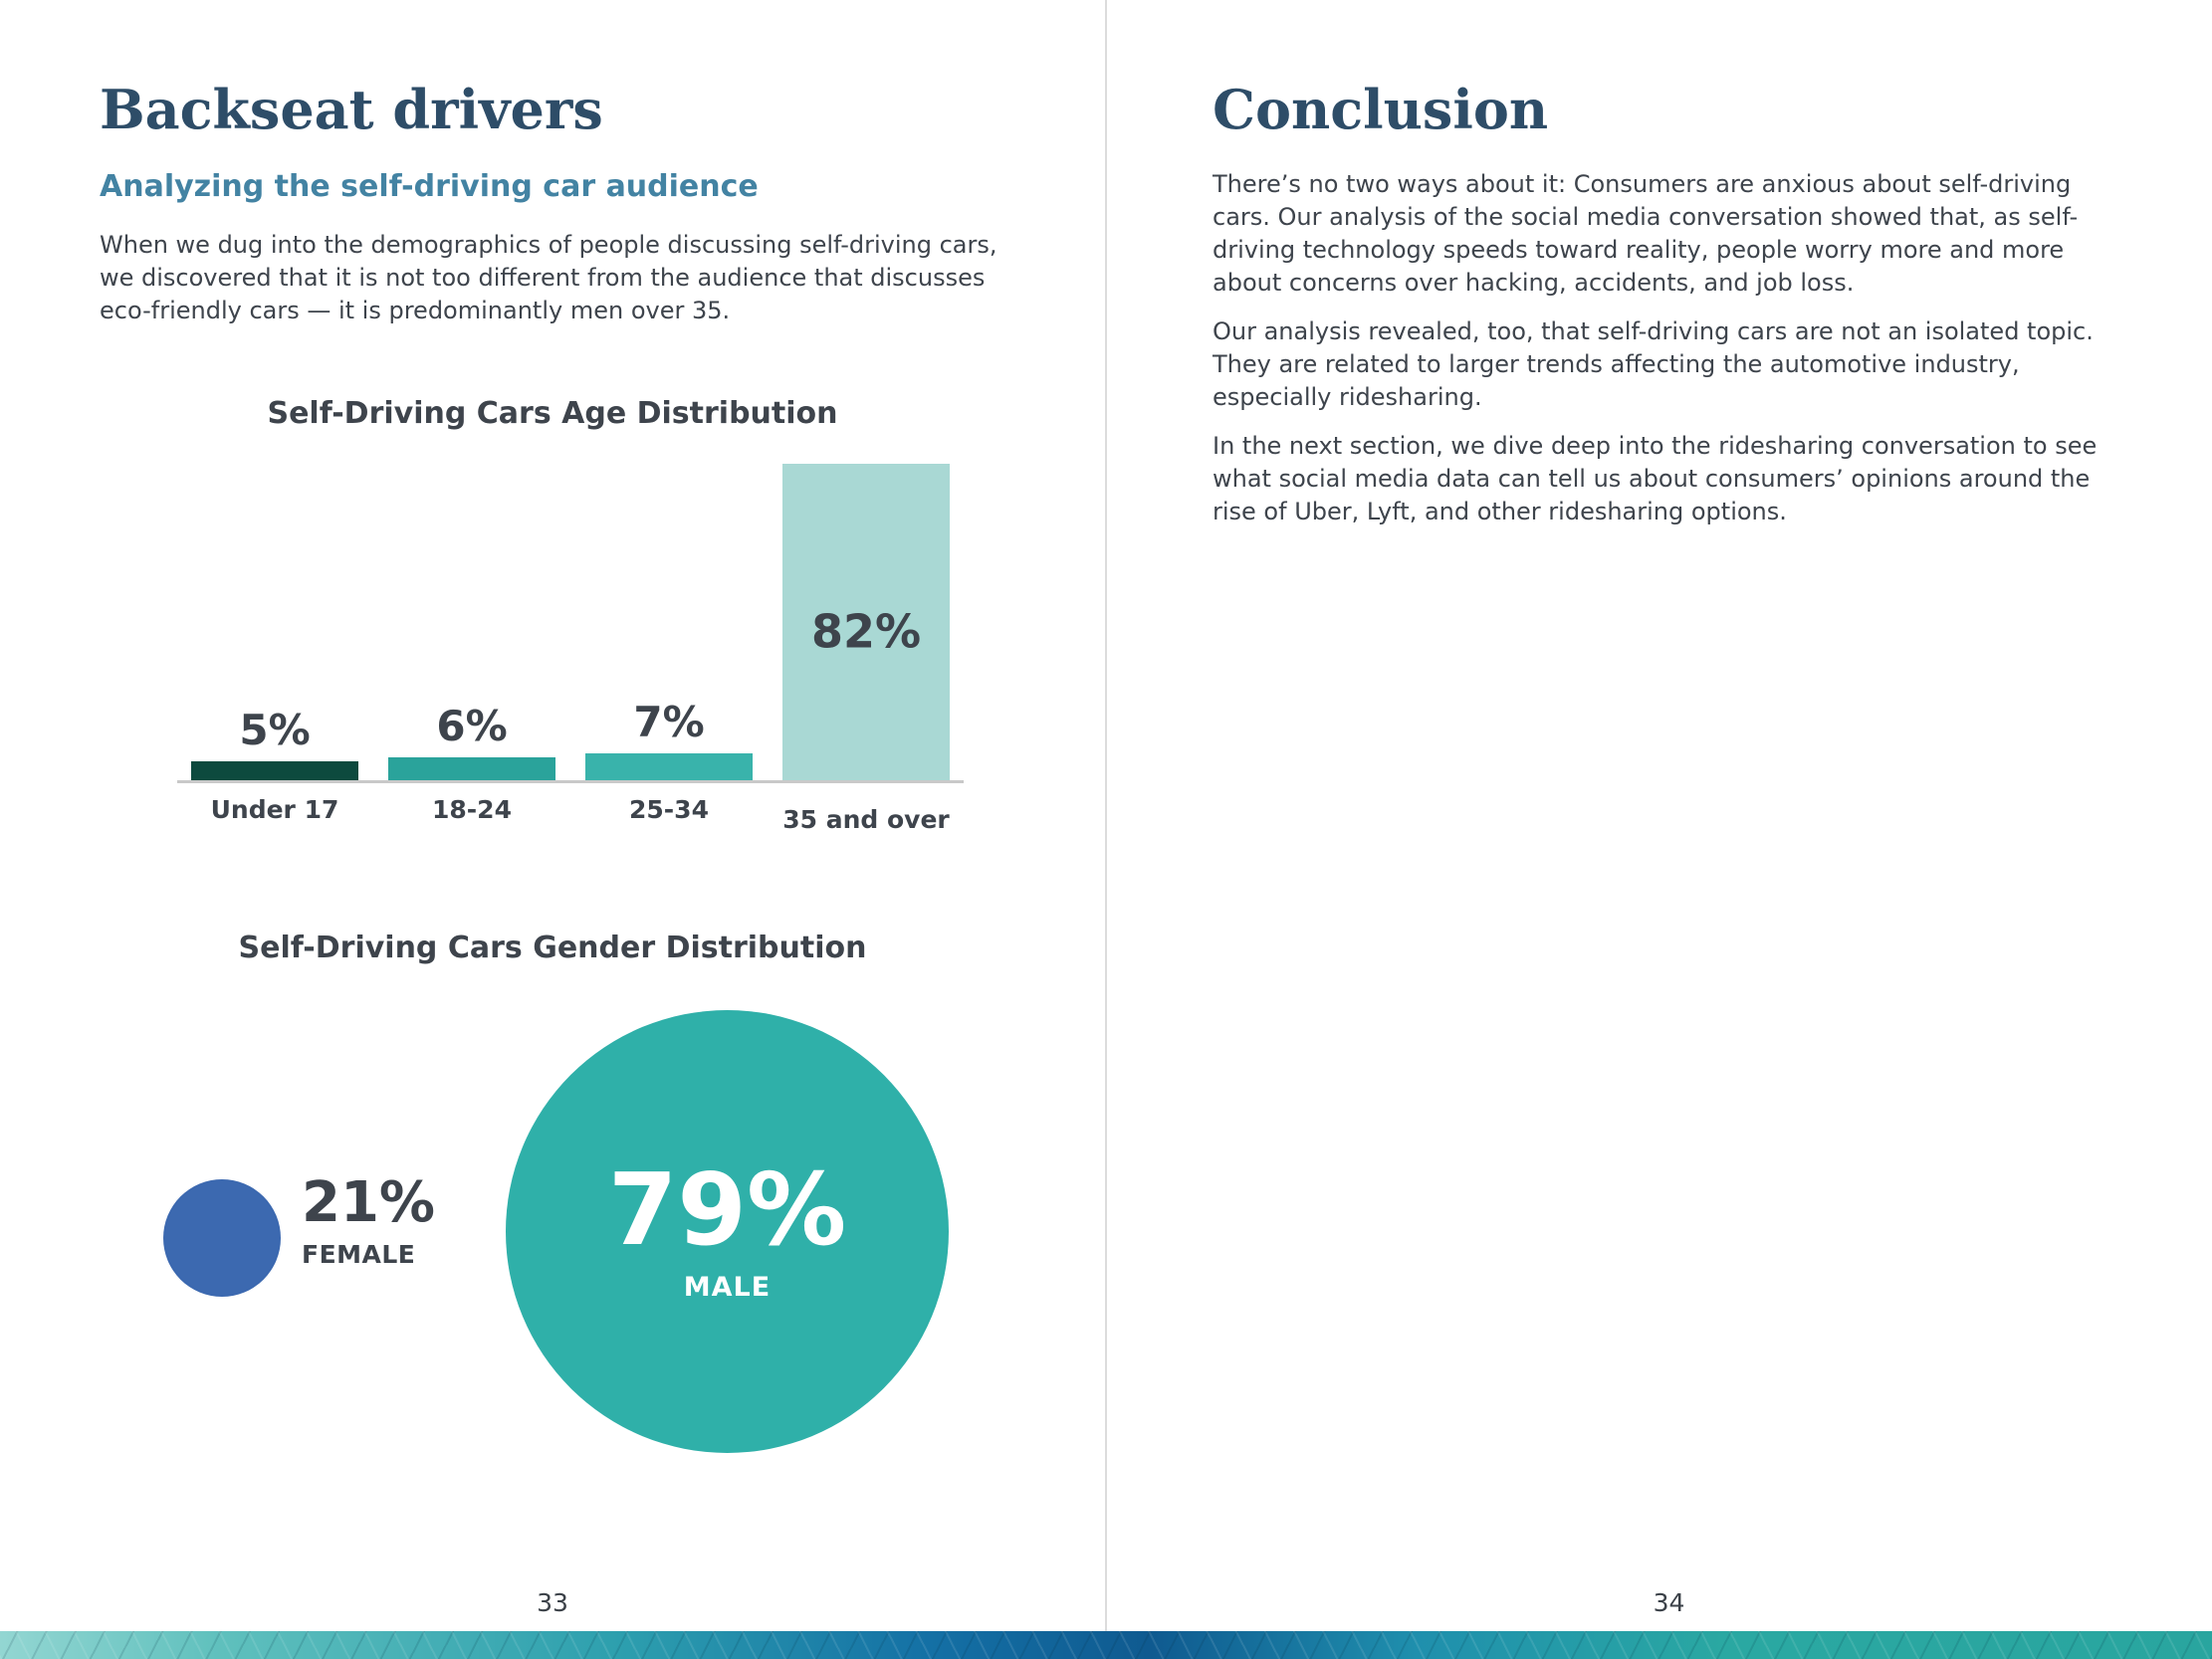 The width and height of the screenshot is (2212, 1659). What do you see at coordinates (1669, 1602) in the screenshot?
I see `page-number-right: 34` at bounding box center [1669, 1602].